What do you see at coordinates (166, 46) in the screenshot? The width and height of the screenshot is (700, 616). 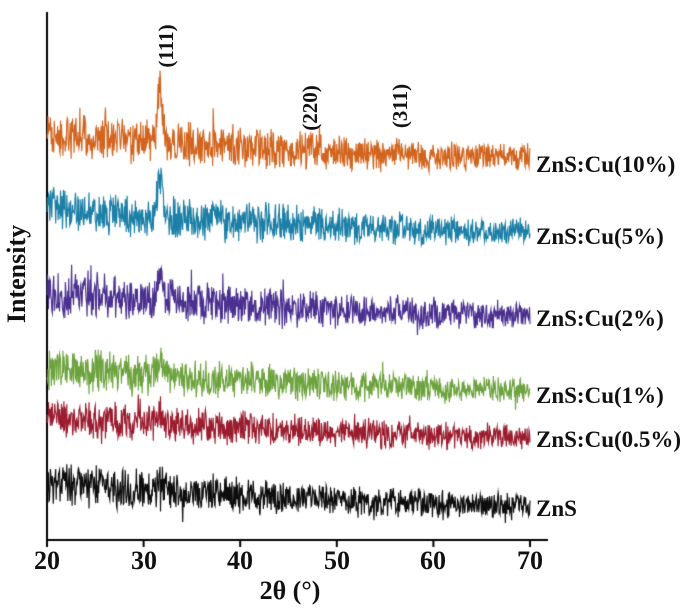 I see `peak-annotation-111: (111)` at bounding box center [166, 46].